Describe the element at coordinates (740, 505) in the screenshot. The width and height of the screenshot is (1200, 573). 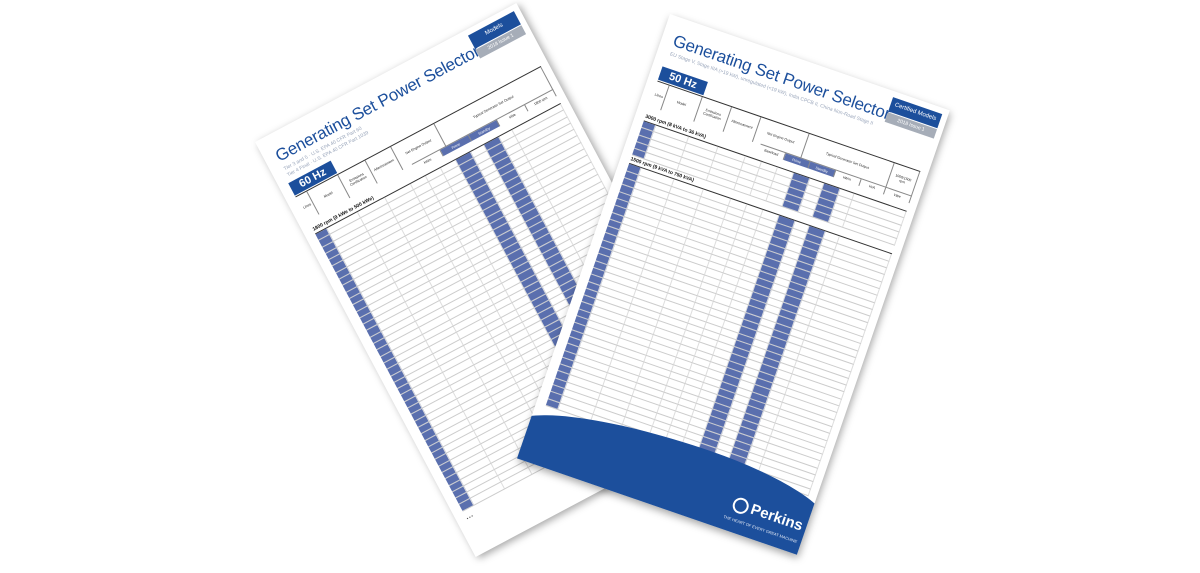
I see `perkins-emblem-icon` at that location.